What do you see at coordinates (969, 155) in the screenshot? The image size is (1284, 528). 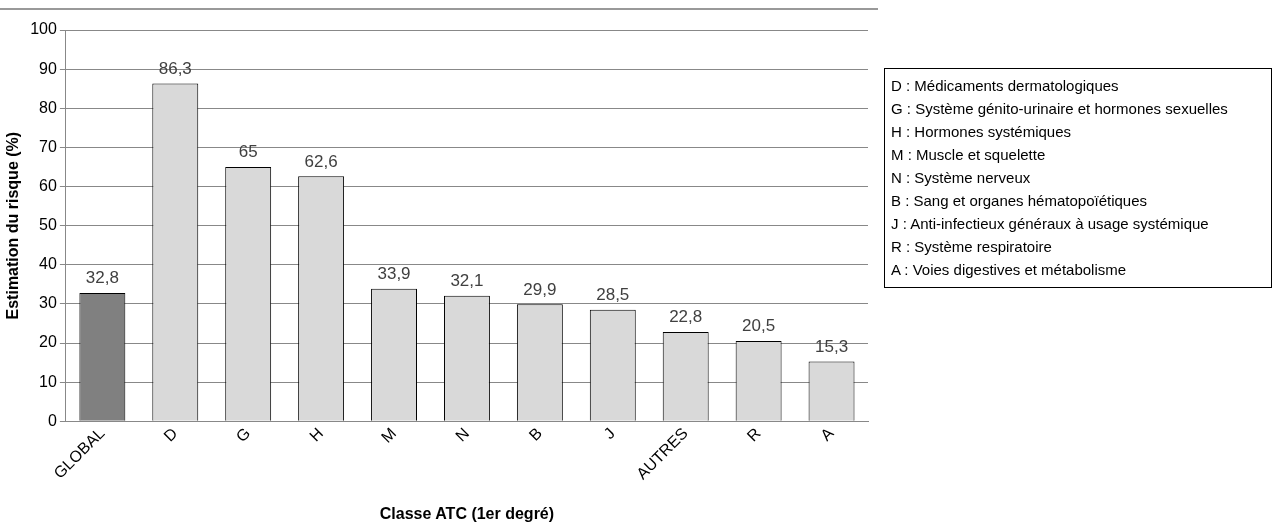 I see `text: M : Muscle et squelette` at bounding box center [969, 155].